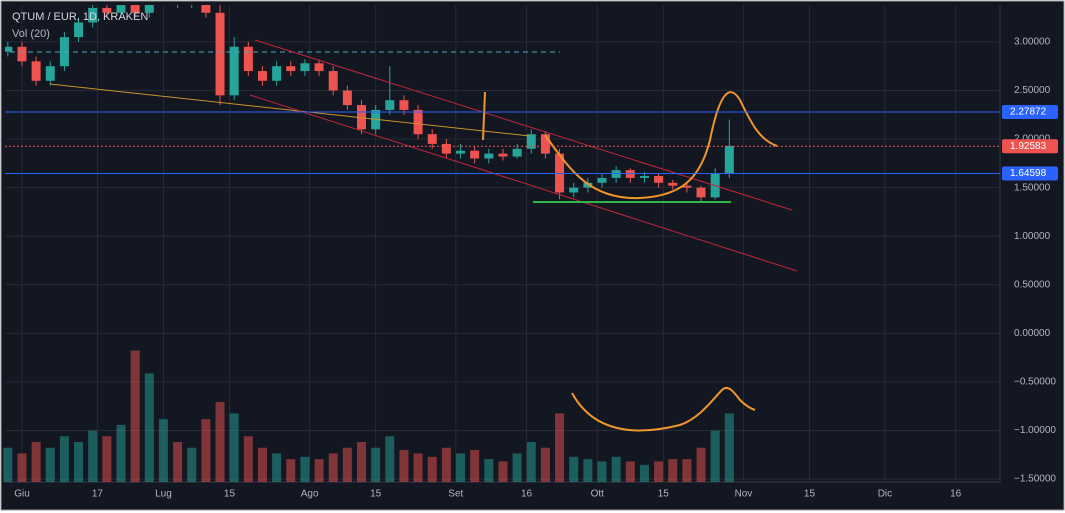 The image size is (1065, 513). I want to click on y-tick-label: 2.50000, so click(1032, 90).